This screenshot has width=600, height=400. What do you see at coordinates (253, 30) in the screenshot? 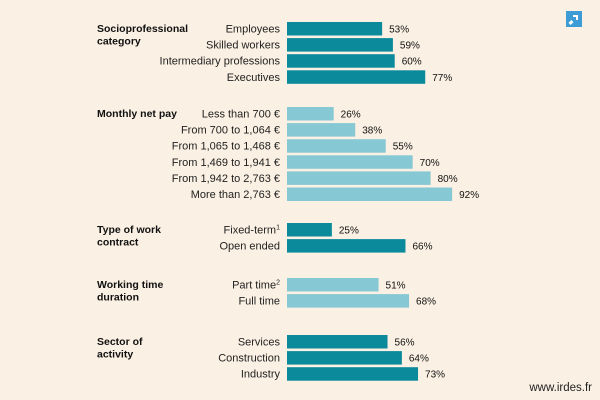
I see `category-label: Employees` at bounding box center [253, 30].